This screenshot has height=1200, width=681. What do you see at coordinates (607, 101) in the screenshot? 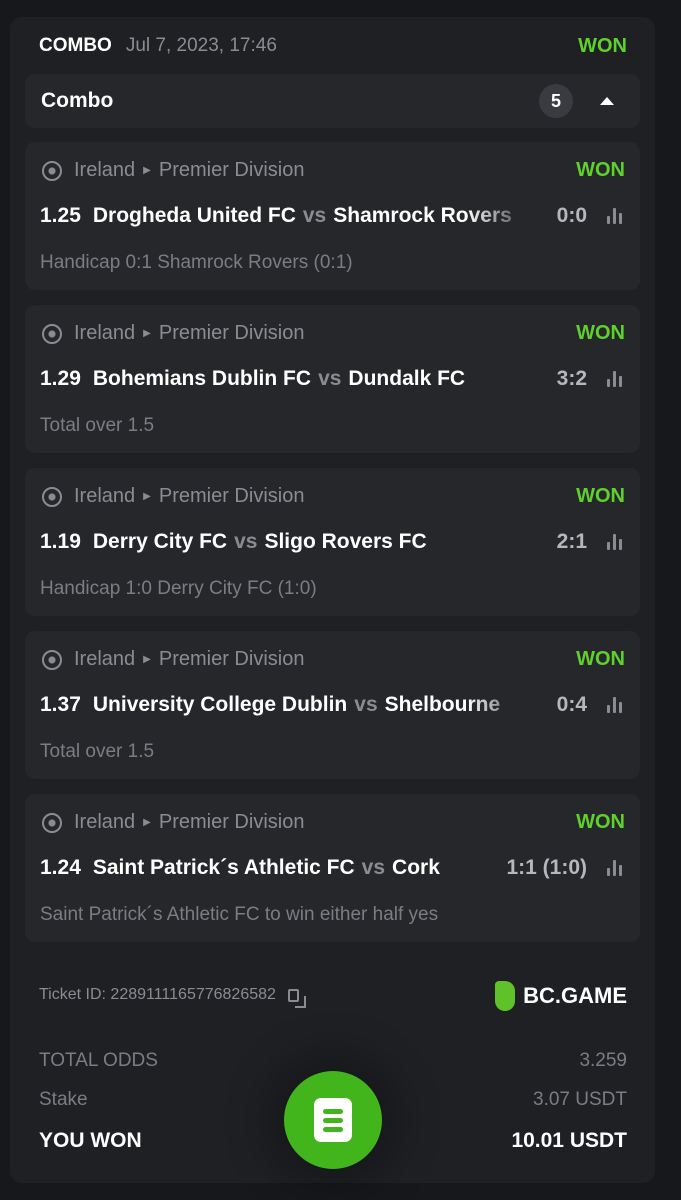
I see `caret-up-icon` at bounding box center [607, 101].